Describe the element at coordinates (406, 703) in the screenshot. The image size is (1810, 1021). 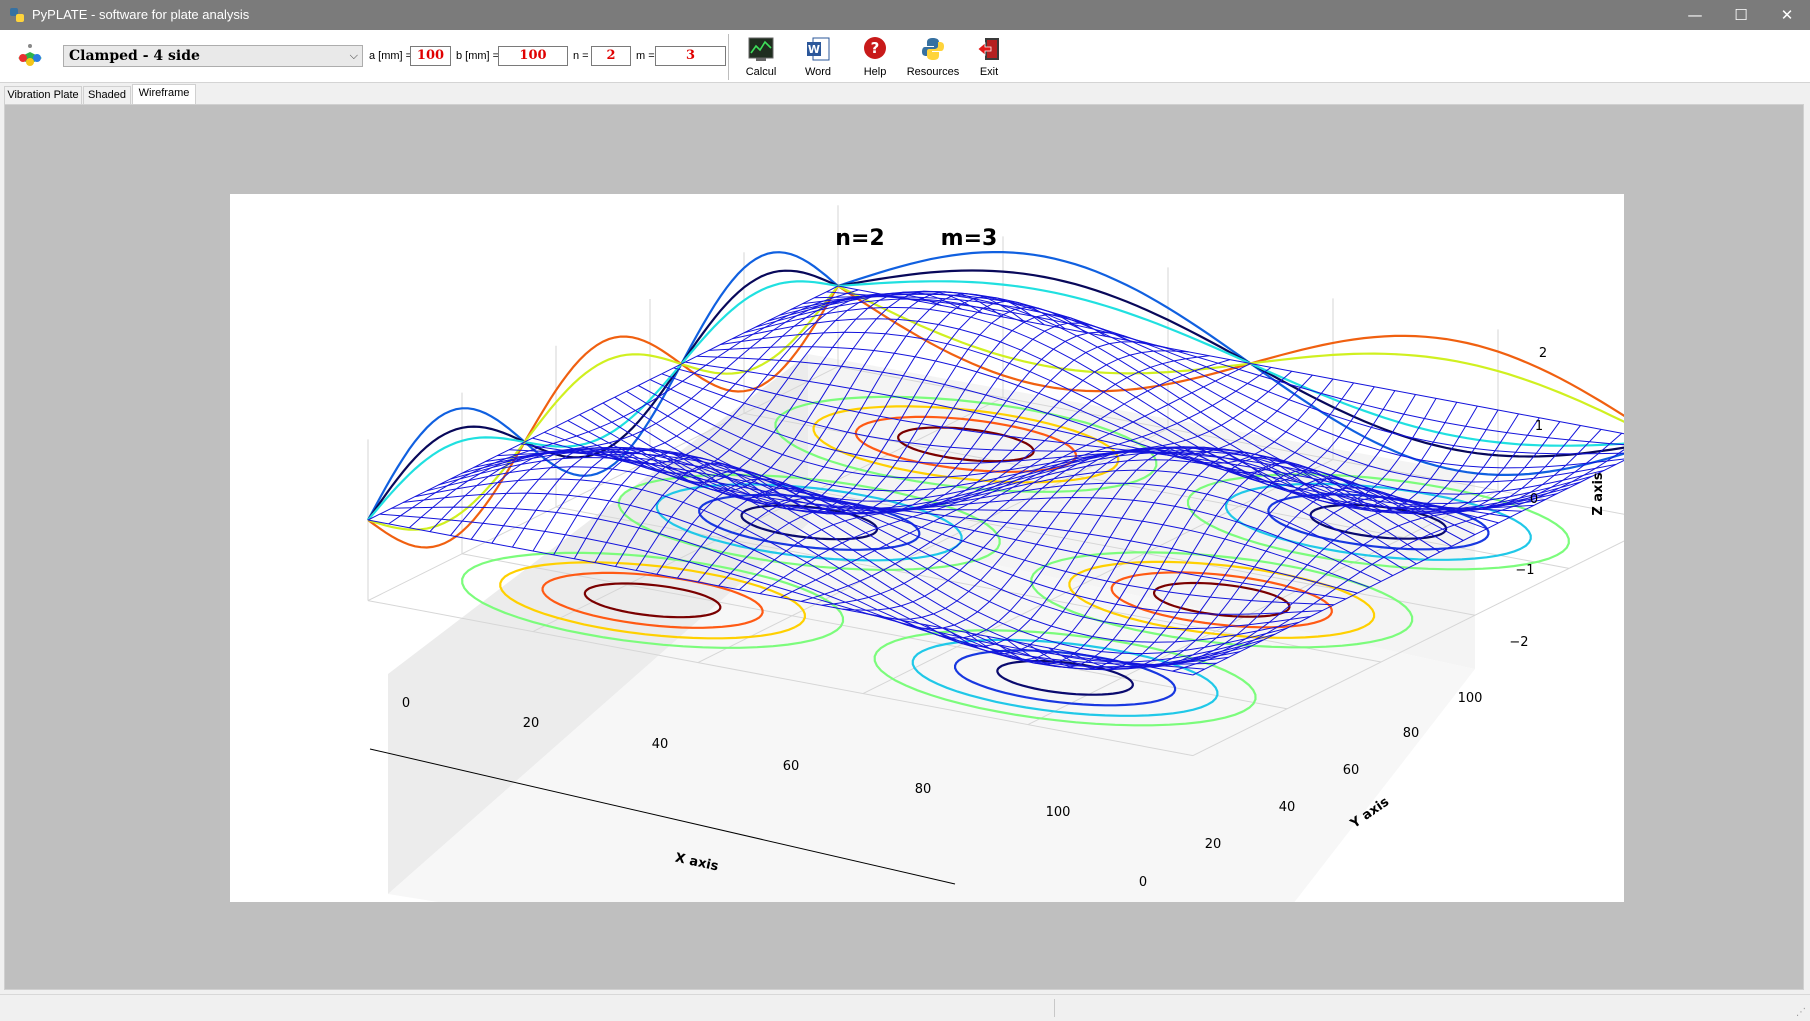
I see `x-tick: 0` at that location.